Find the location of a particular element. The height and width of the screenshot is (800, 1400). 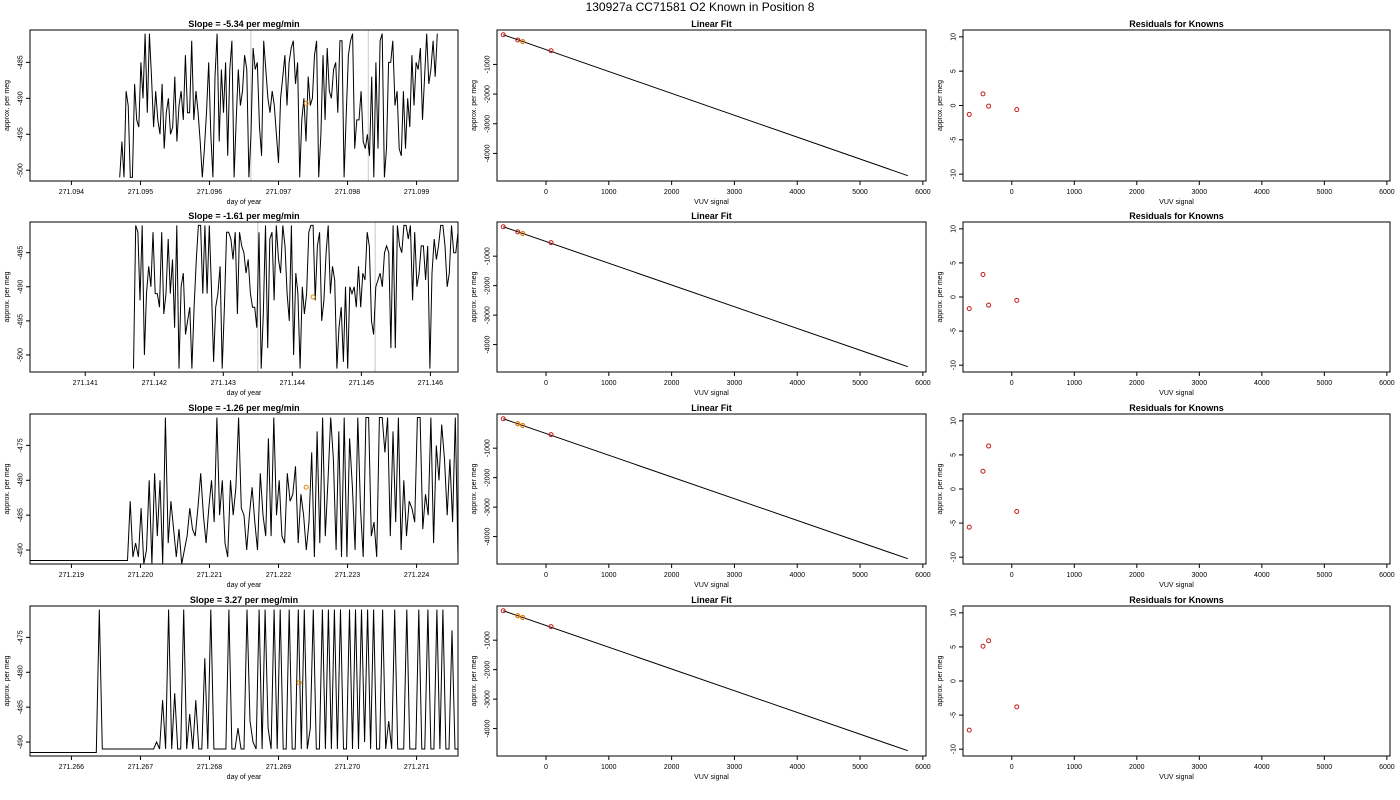

y-tick-label: 0 is located at coordinates (954, 297).